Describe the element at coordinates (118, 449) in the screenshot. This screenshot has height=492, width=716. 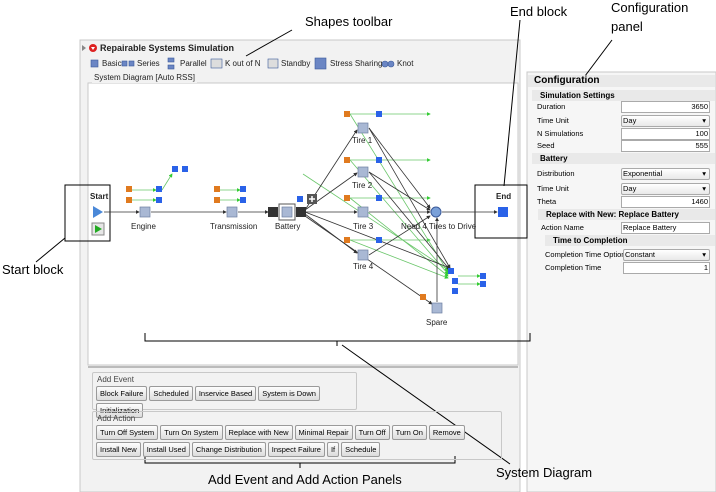
I see `button: Install New` at that location.